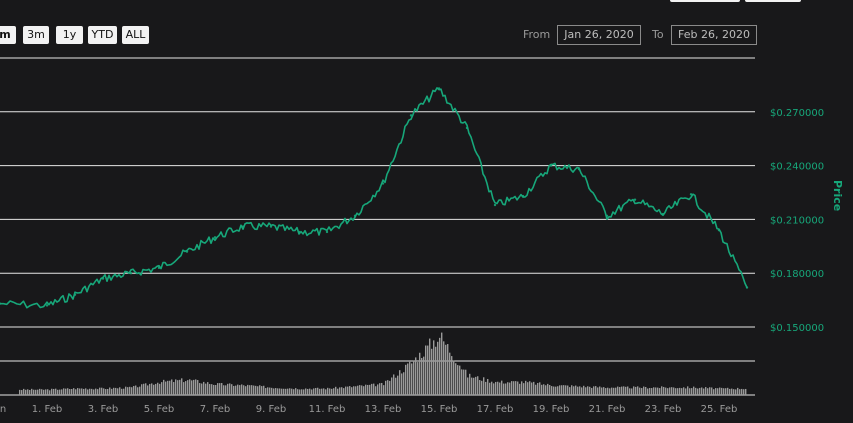 This screenshot has width=853, height=423. What do you see at coordinates (8, 35) in the screenshot?
I see `range-button-m: m` at bounding box center [8, 35].